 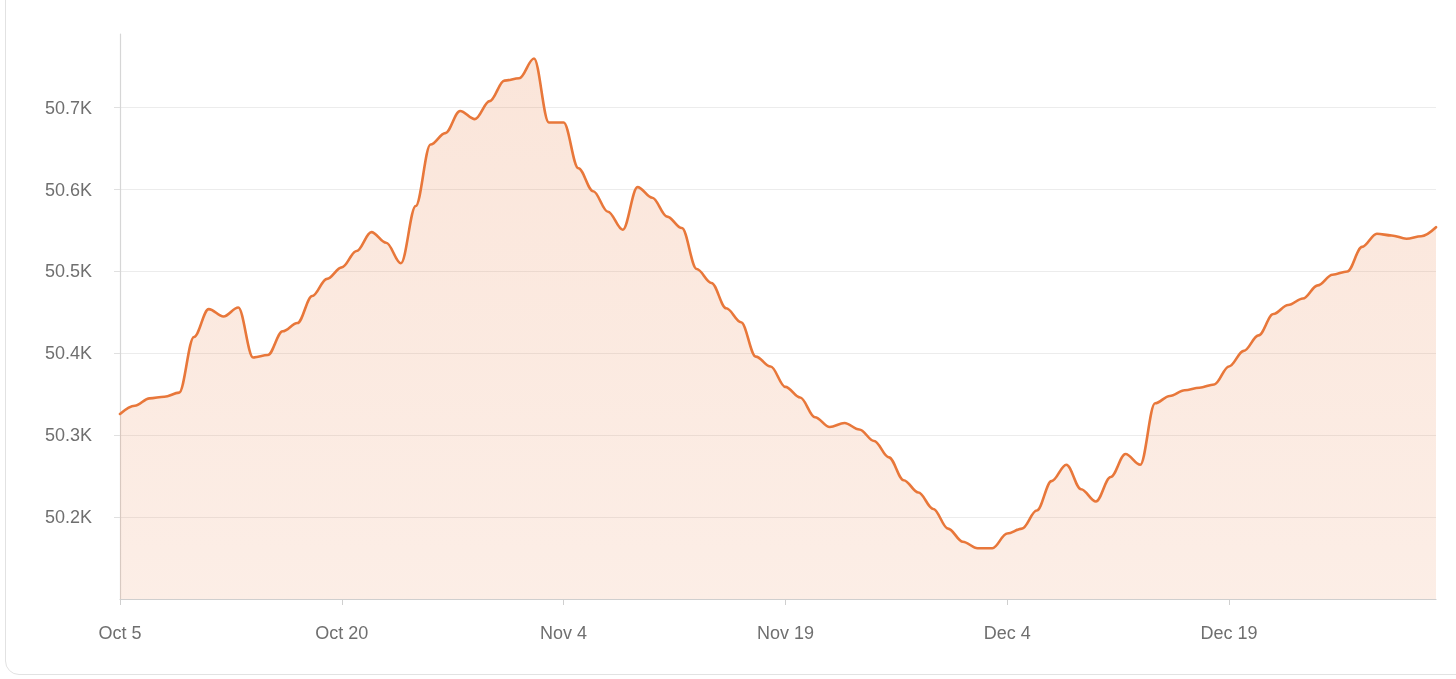 I want to click on x-tick-label: Oct 5, so click(x=120, y=633).